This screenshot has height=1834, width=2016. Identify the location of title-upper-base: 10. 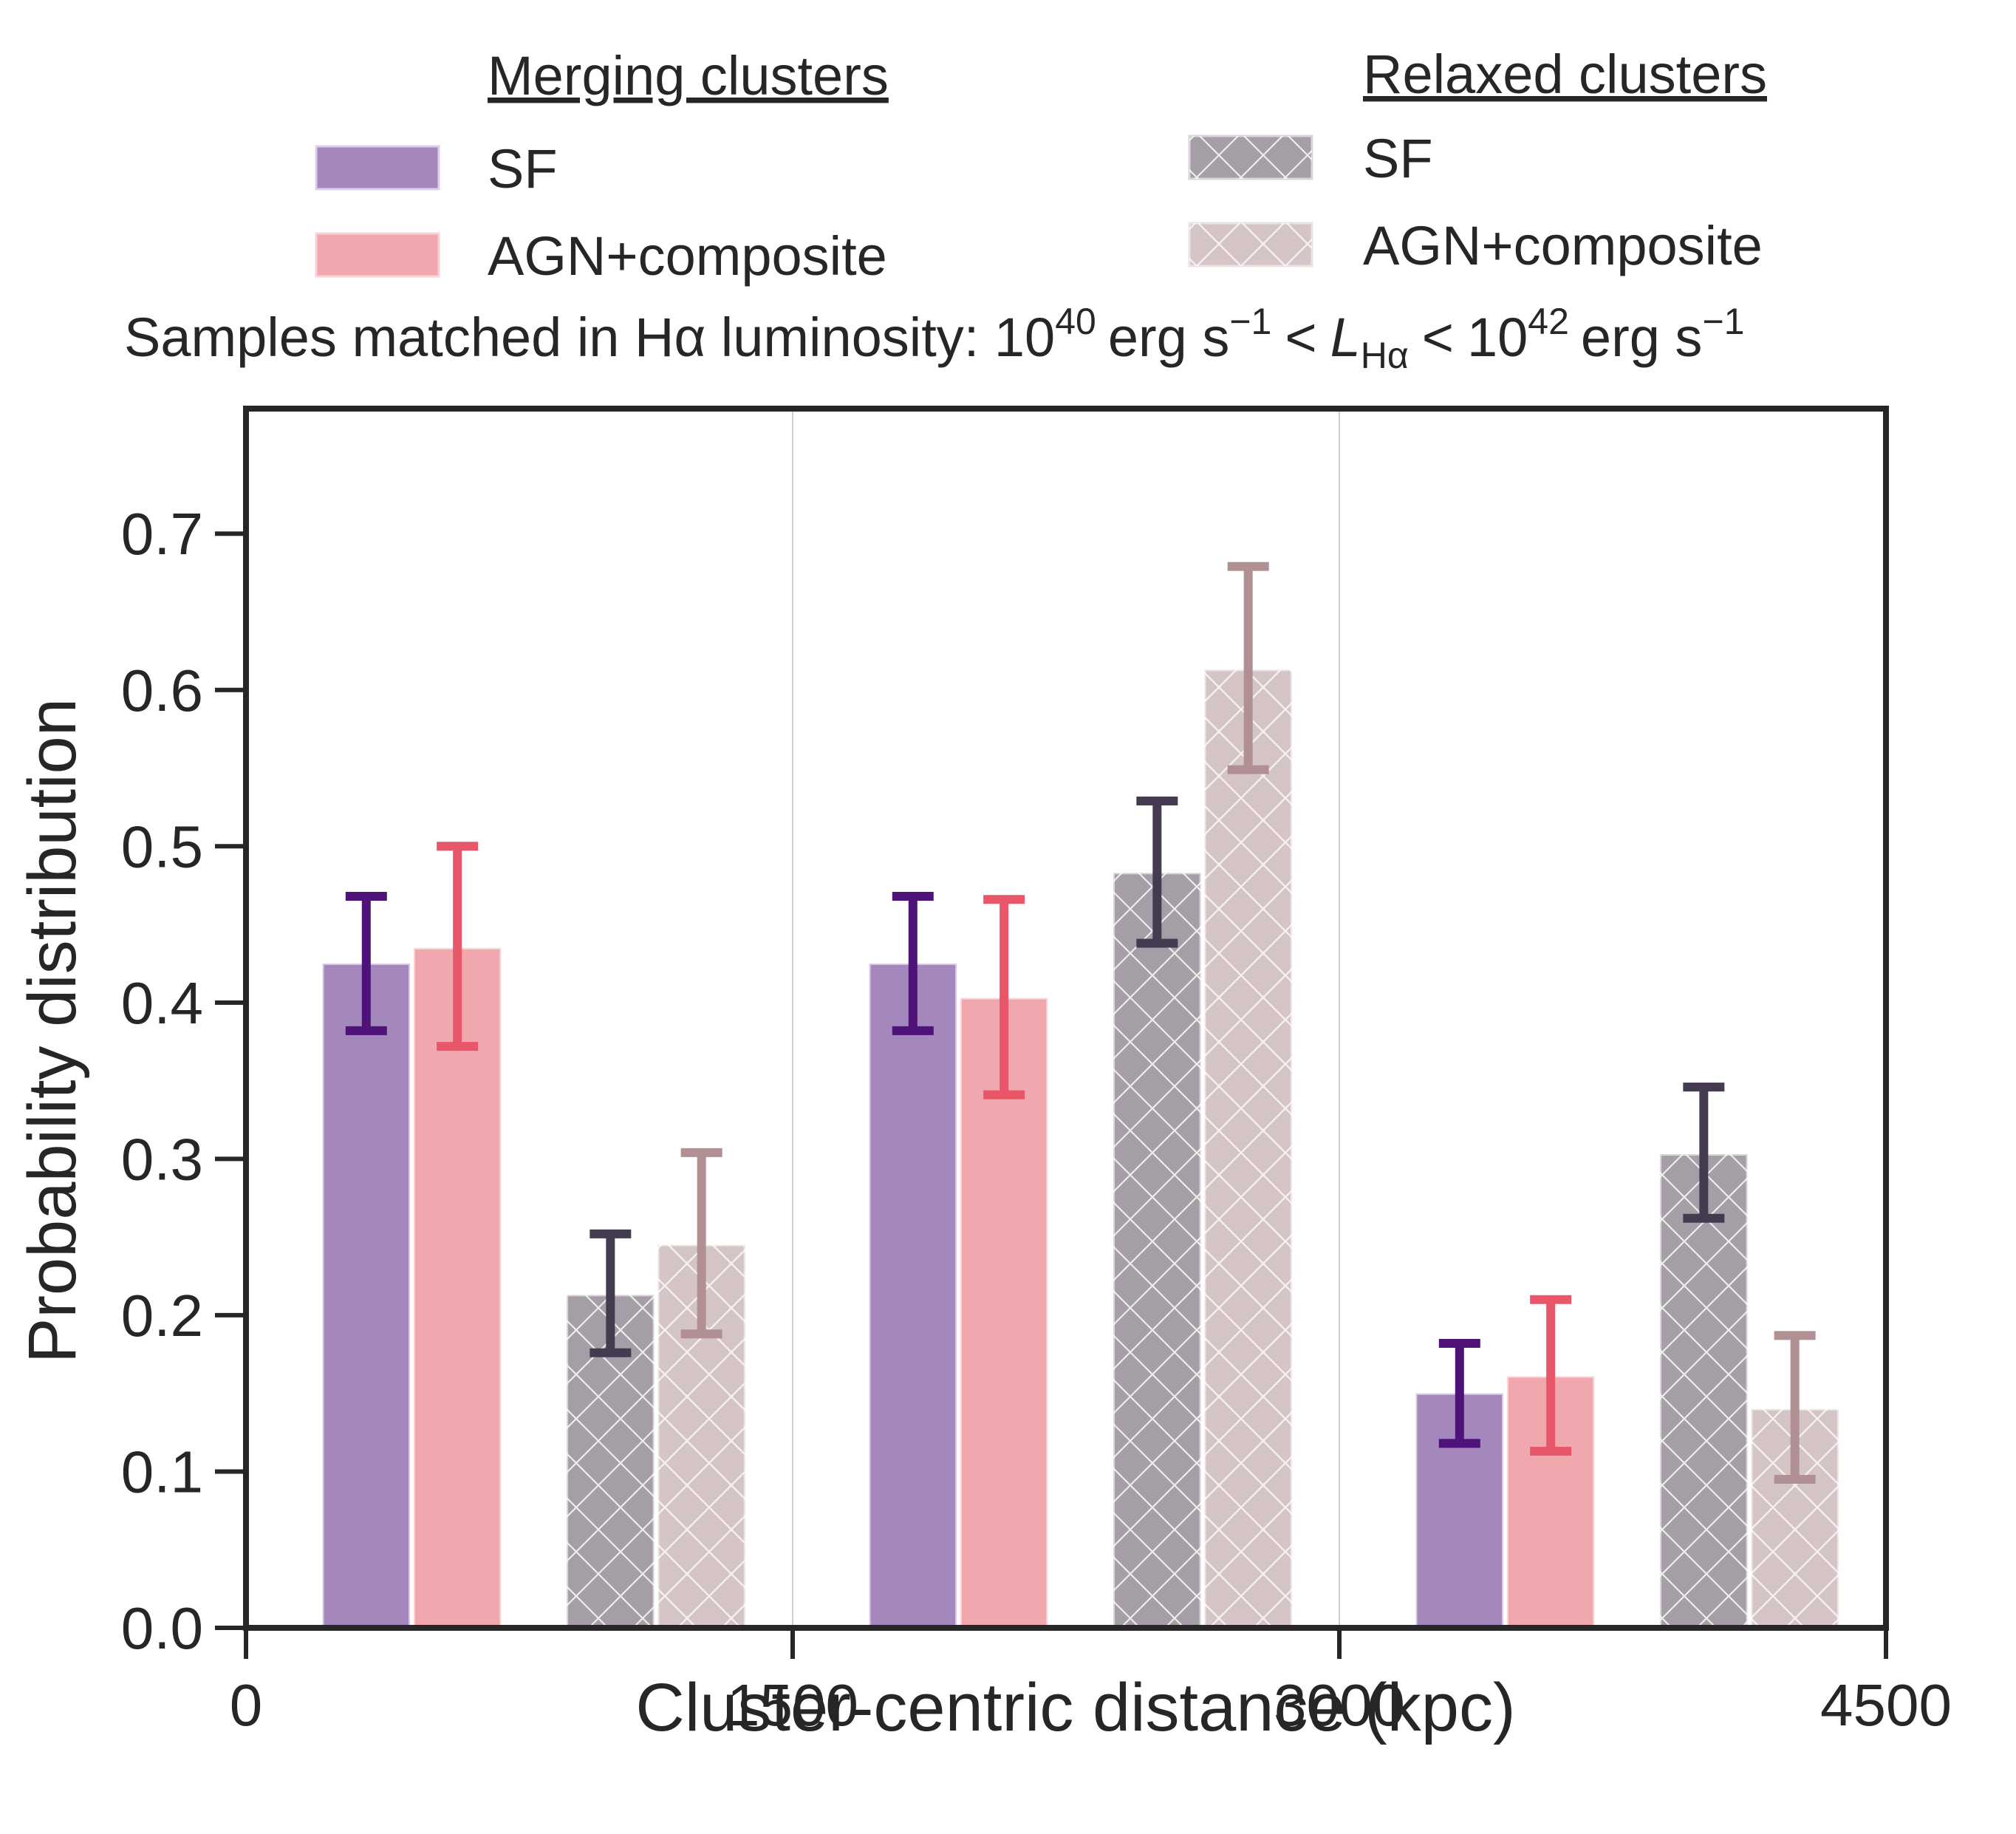
(1497, 337).